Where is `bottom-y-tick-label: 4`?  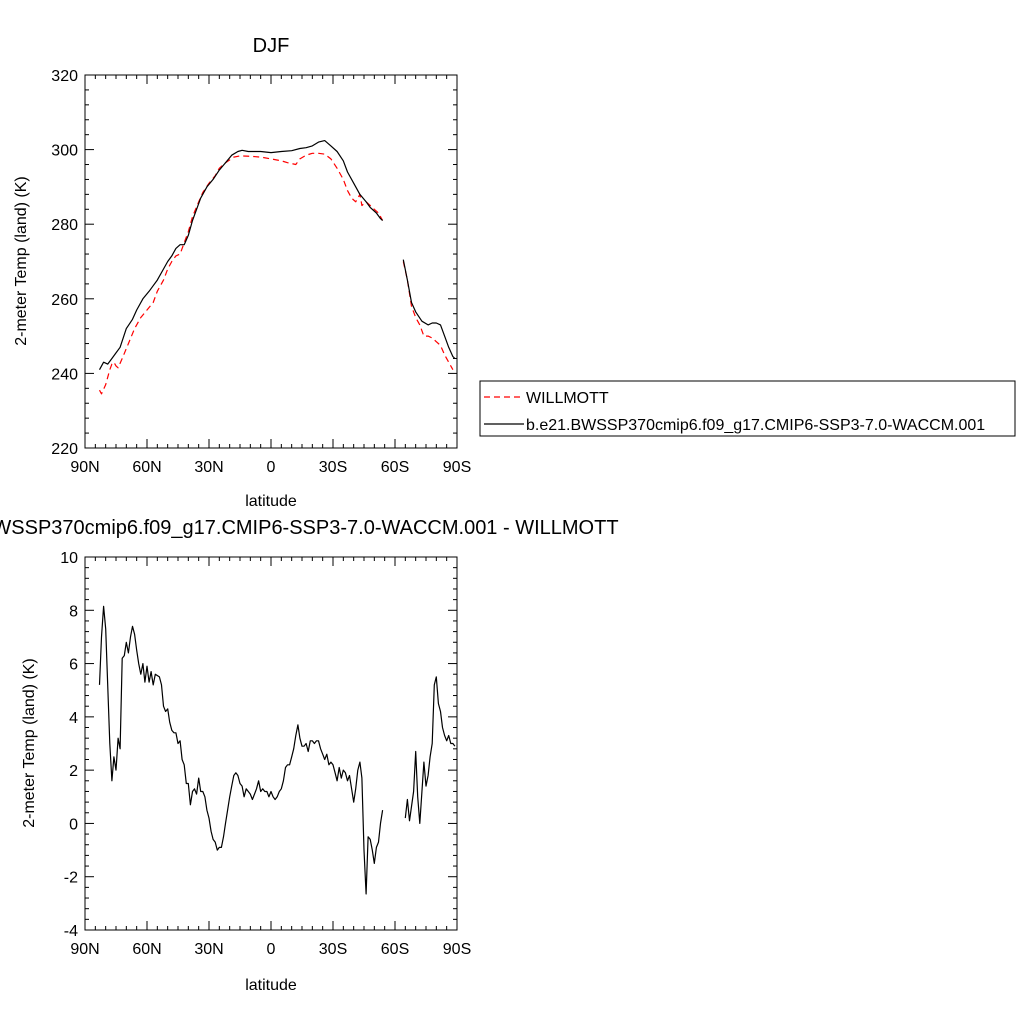 bottom-y-tick-label: 4 is located at coordinates (73, 718).